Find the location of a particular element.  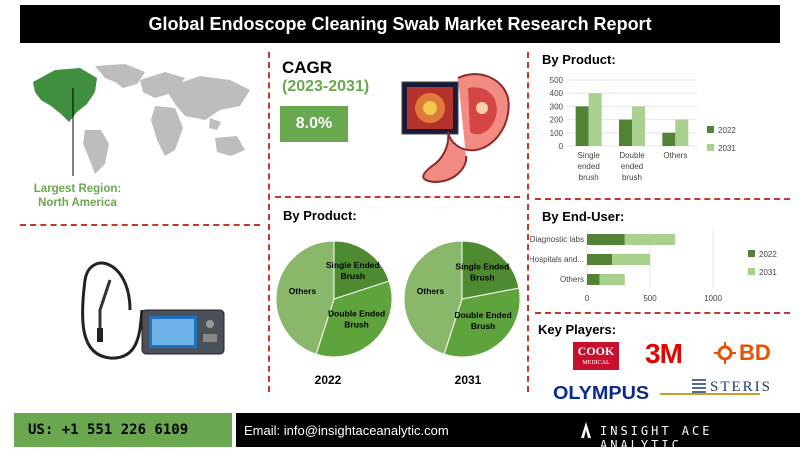

pie2-label-2: Others is located at coordinates (431, 291).